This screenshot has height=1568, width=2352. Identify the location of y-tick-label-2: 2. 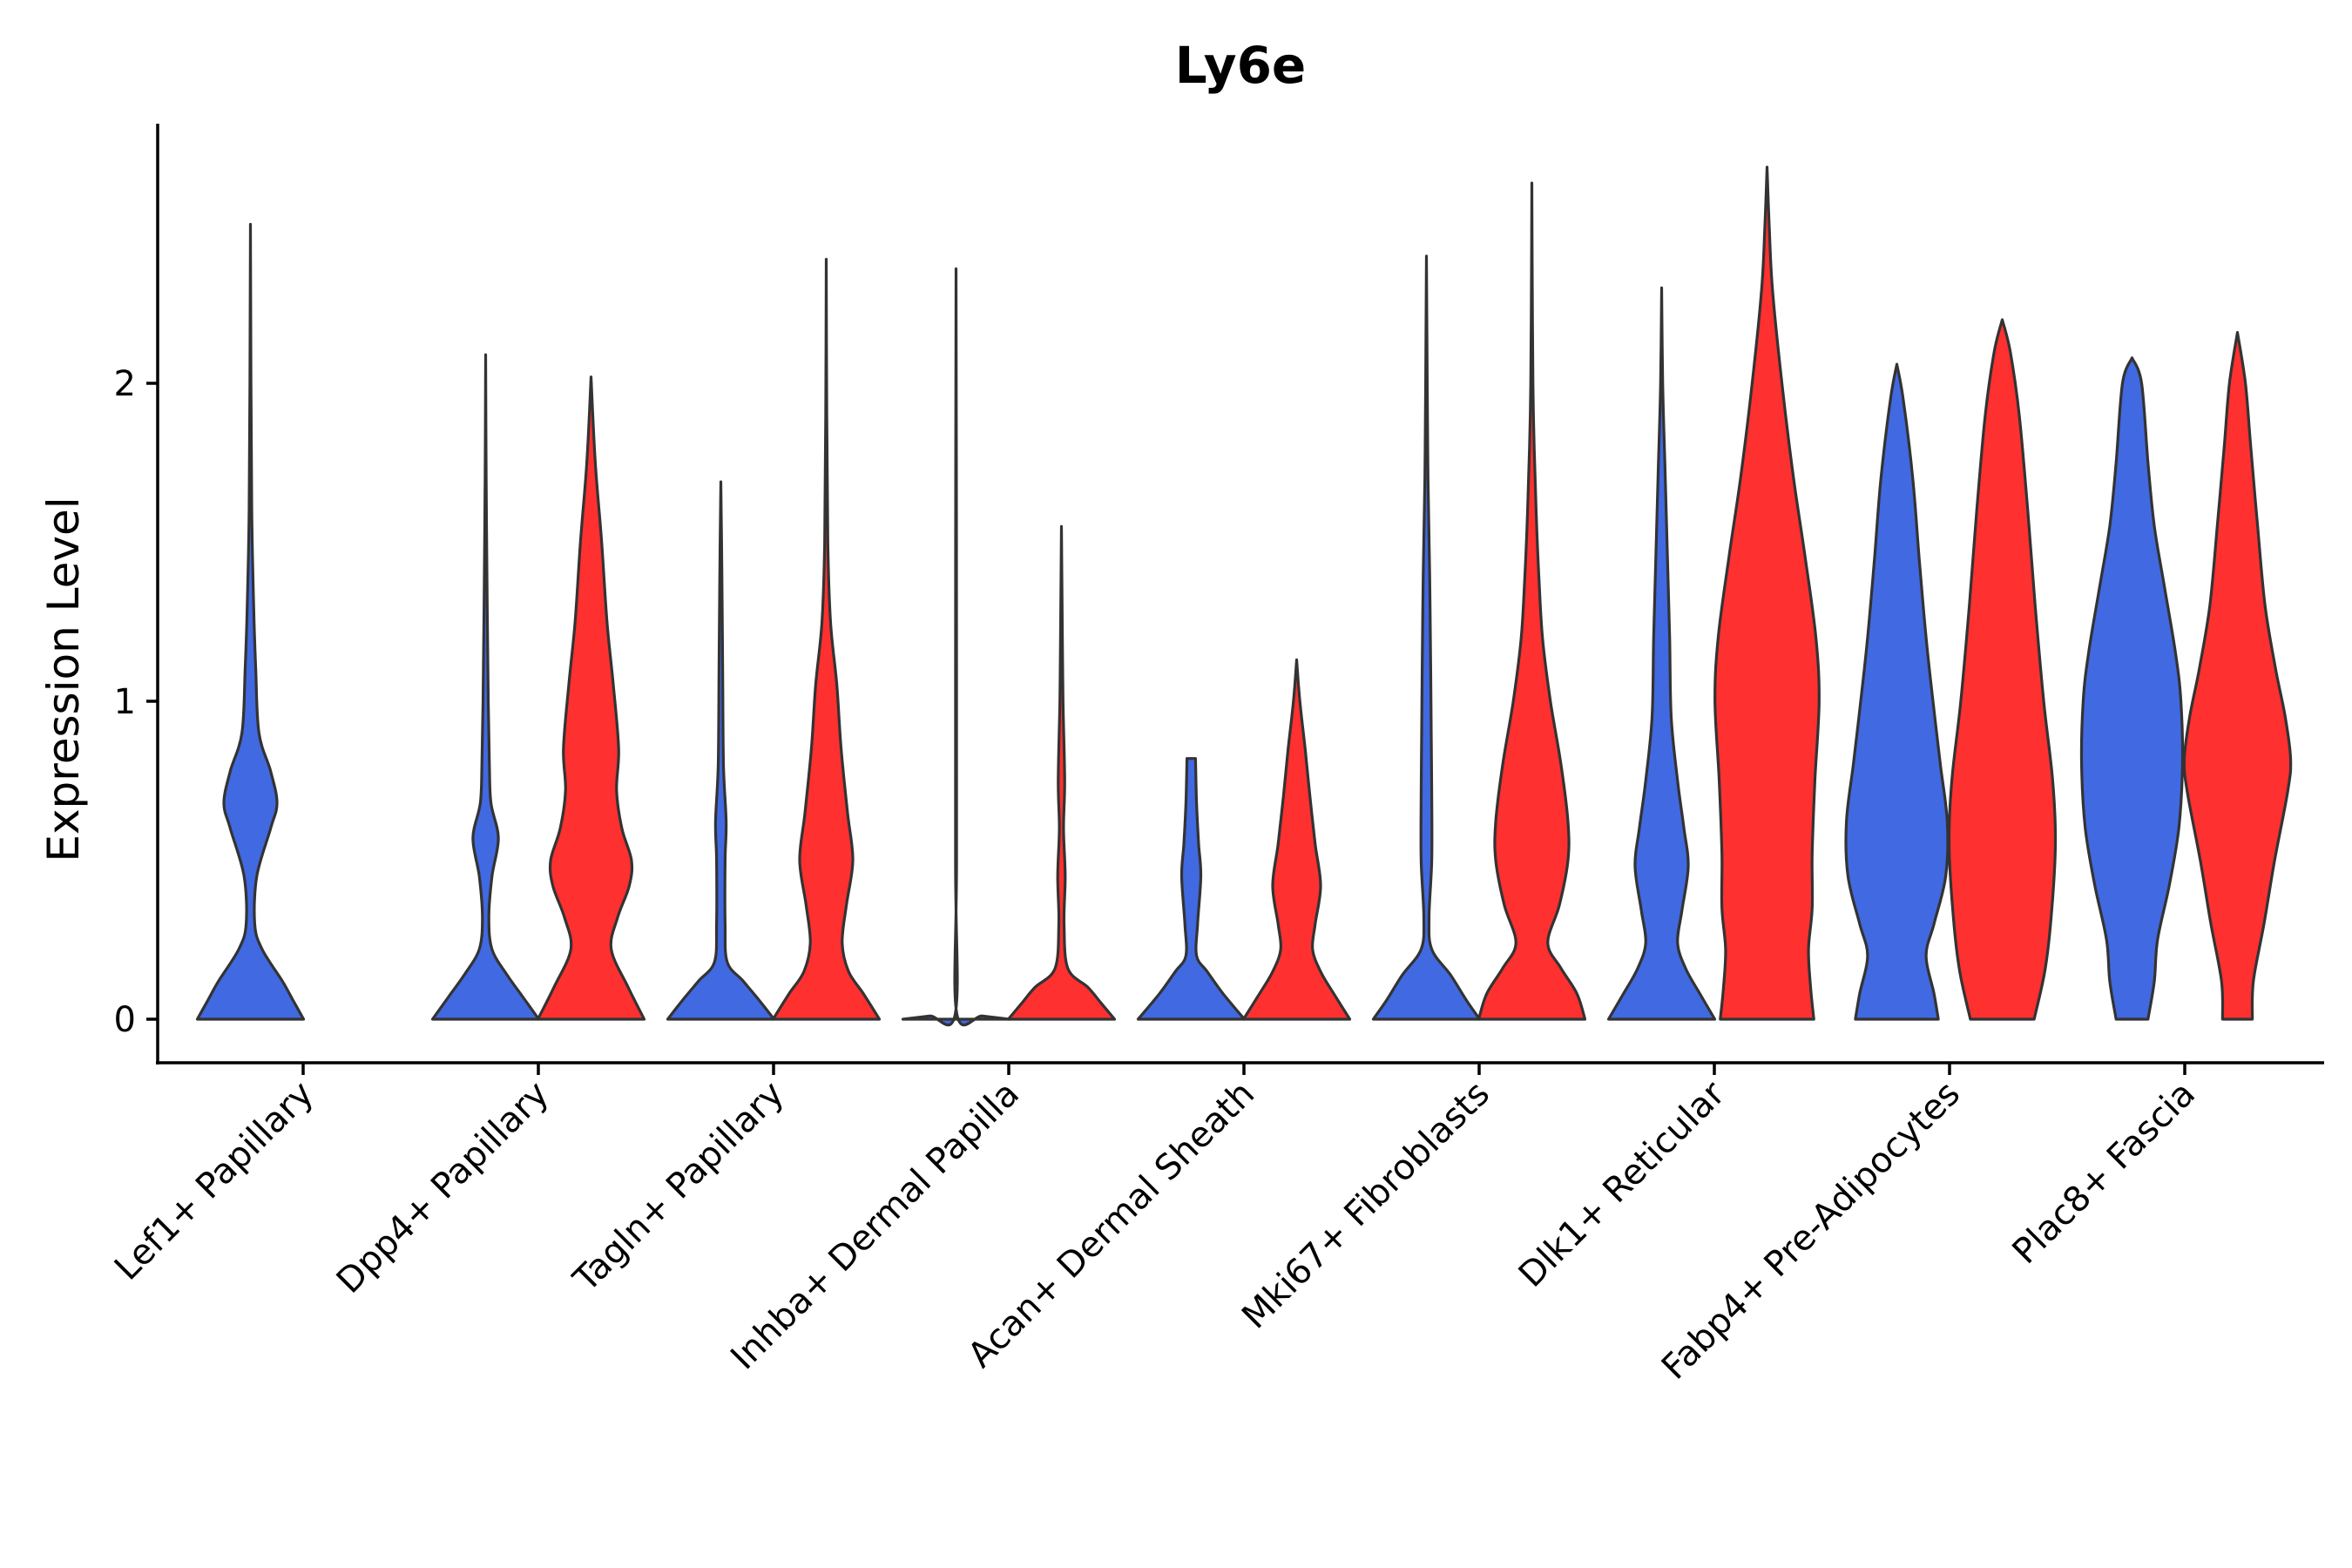
(125, 384).